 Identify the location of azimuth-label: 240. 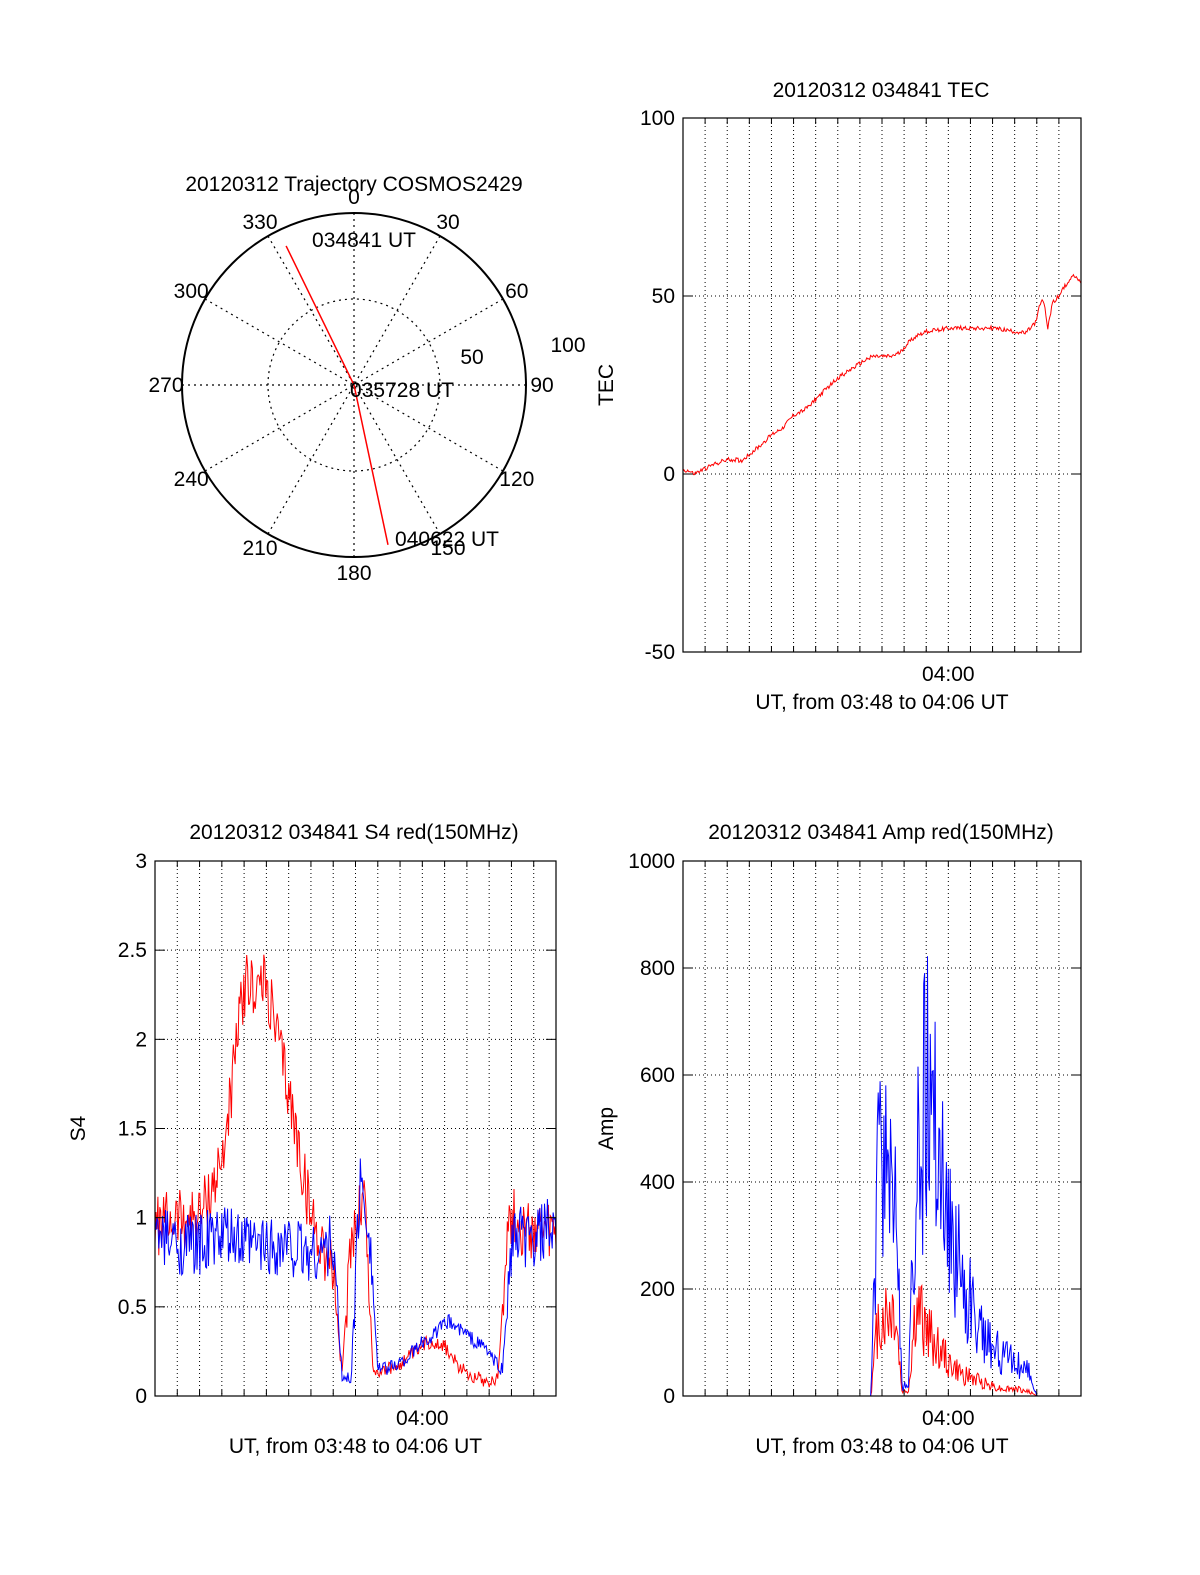
(191, 479).